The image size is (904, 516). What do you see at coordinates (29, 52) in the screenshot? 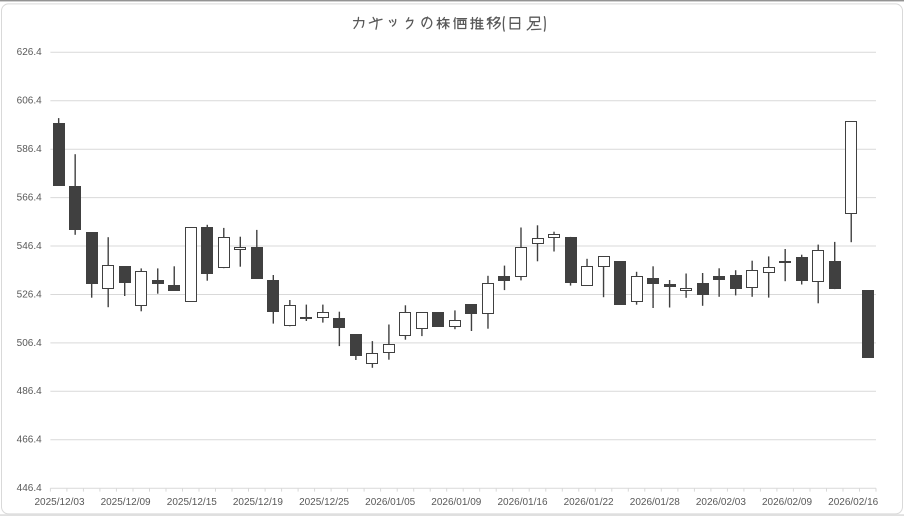
I see `svg-text: 626.4` at bounding box center [29, 52].